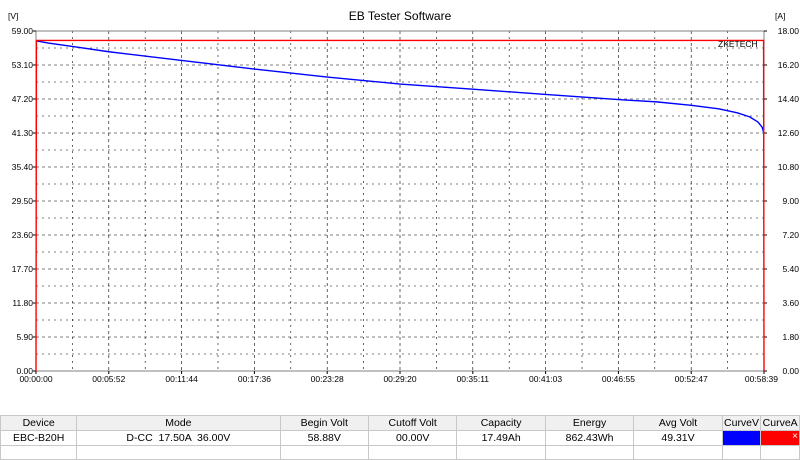  What do you see at coordinates (23, 269) in the screenshot?
I see `left-tick-label: 17.70` at bounding box center [23, 269].